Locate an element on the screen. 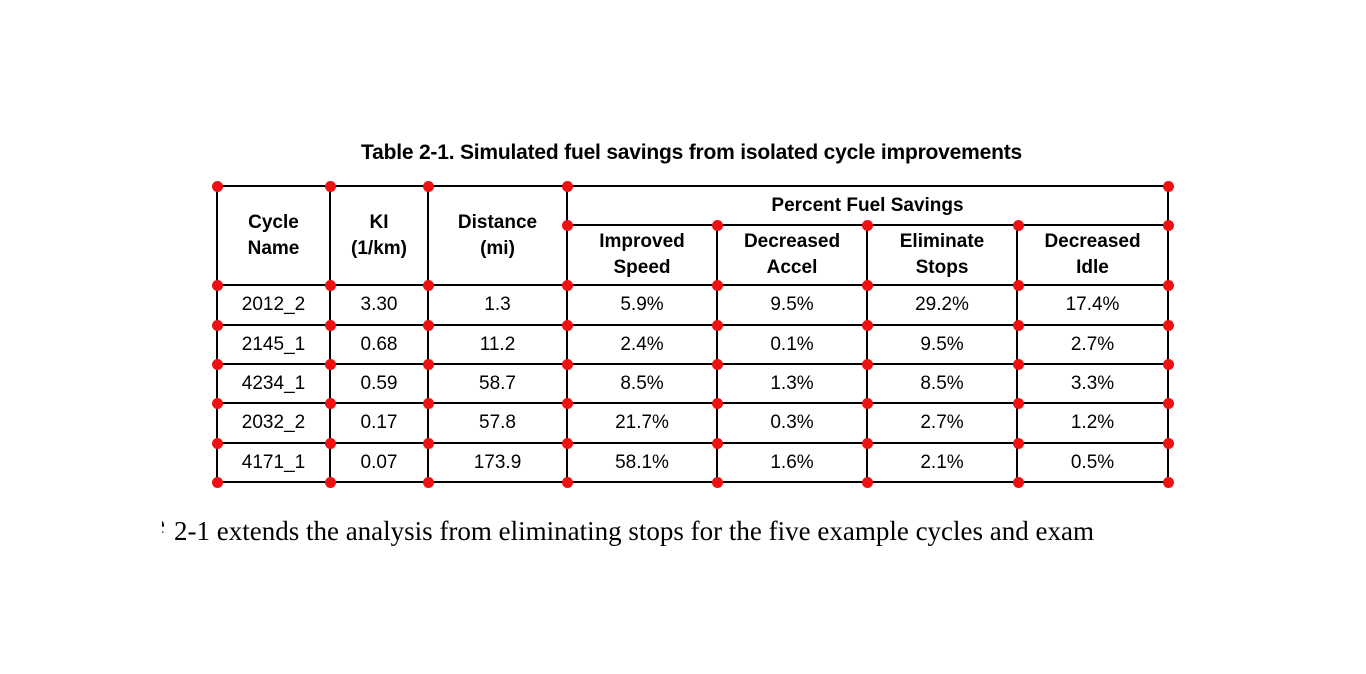  cell-improved-speed: 5.9% is located at coordinates (642, 305).